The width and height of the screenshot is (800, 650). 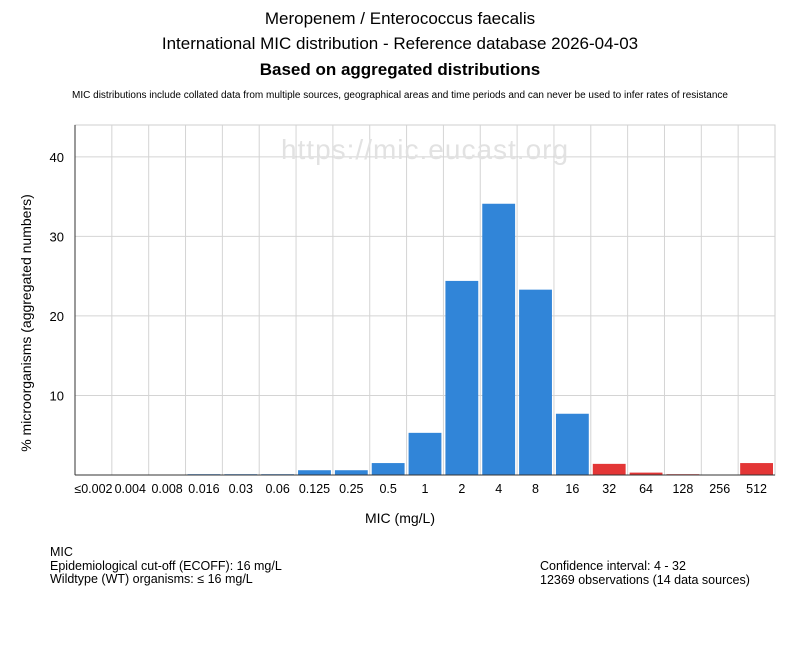 I want to click on x-tick-label: 512, so click(x=756, y=489).